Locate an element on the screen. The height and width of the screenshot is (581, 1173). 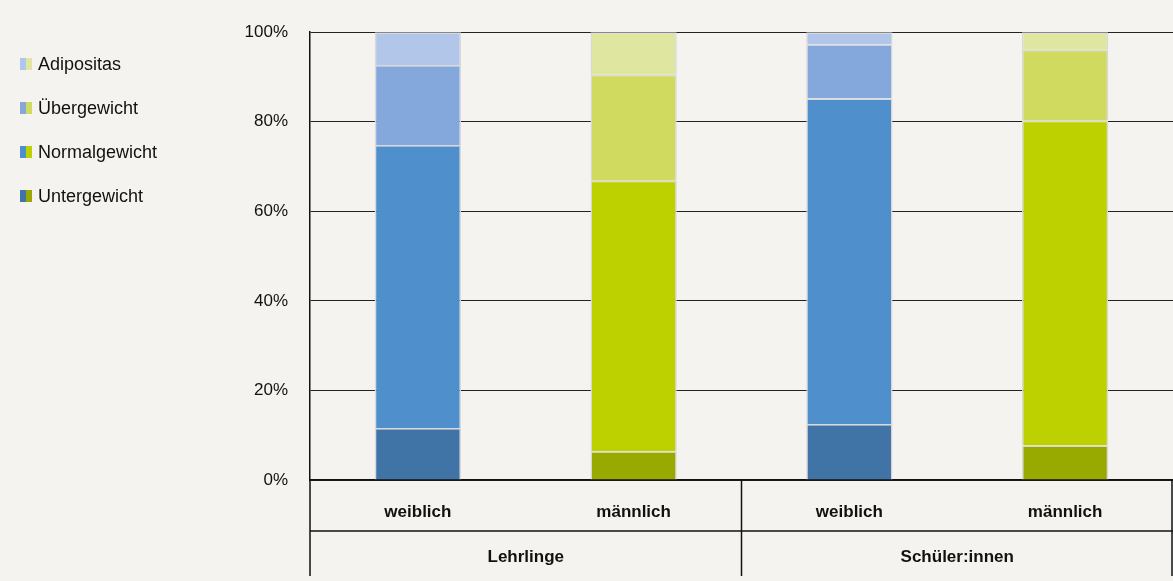
text: Lehrlinge is located at coordinates (526, 556).